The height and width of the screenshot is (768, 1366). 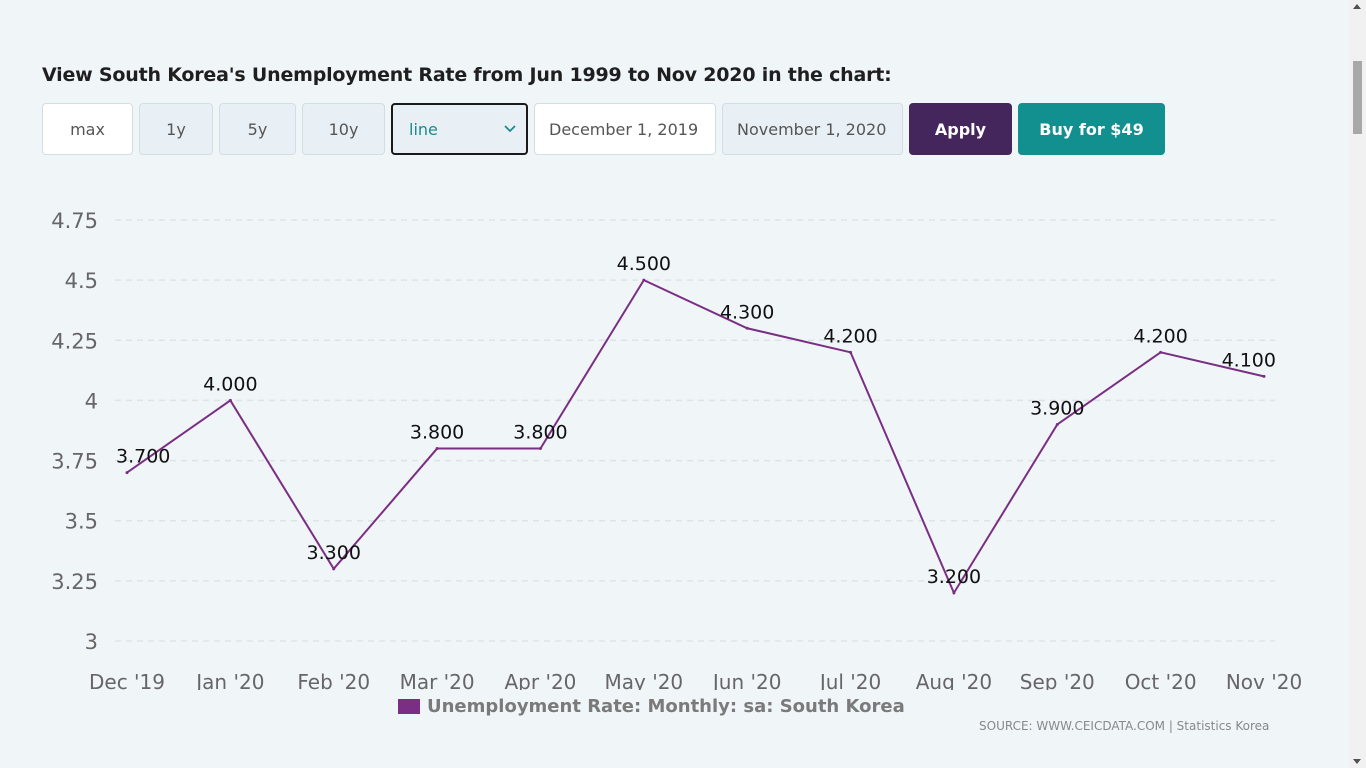 I want to click on range-5y-button: 5y, so click(x=257, y=129).